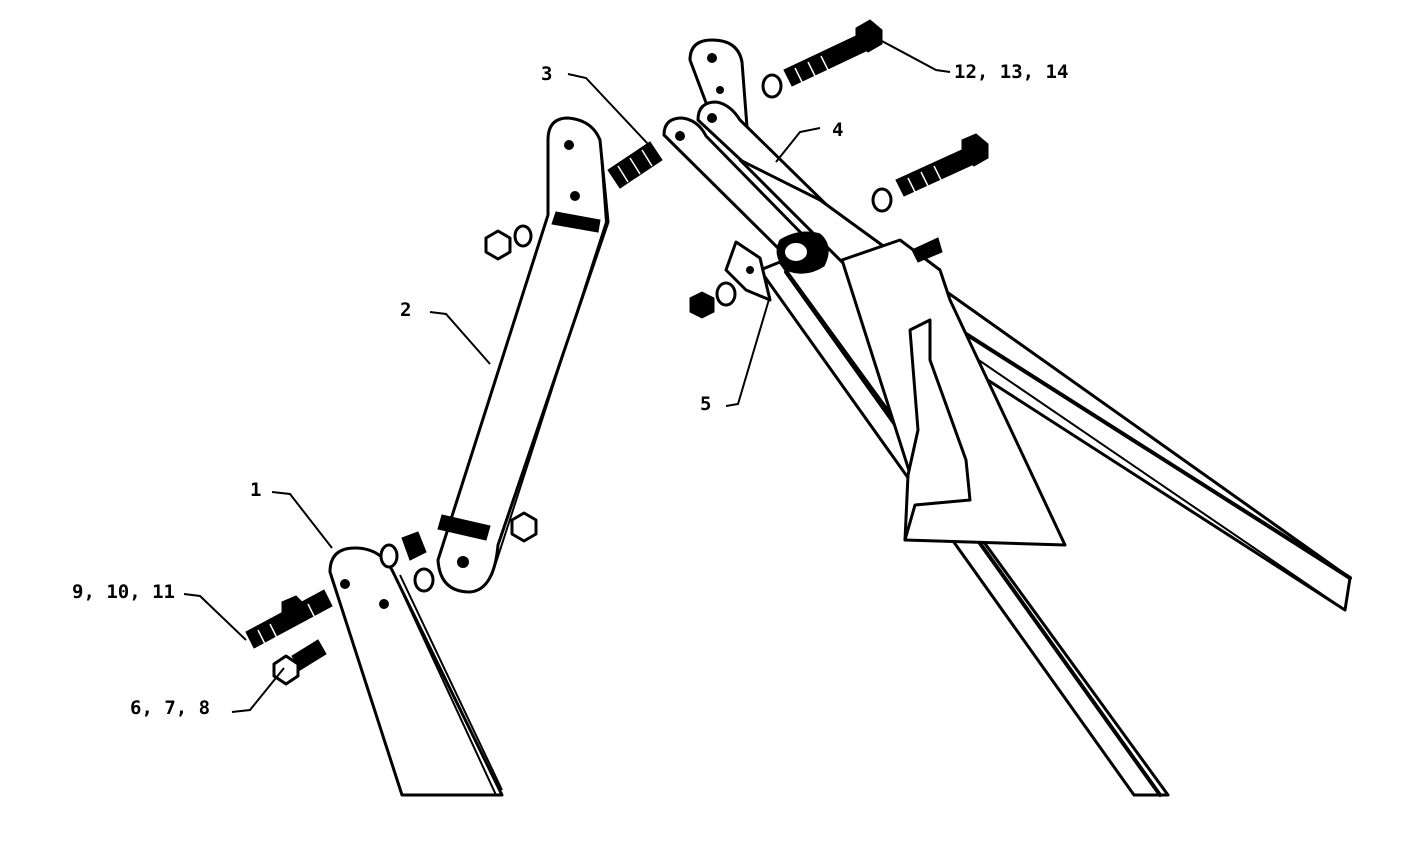  I want to click on callout-2: 2, so click(405, 310).